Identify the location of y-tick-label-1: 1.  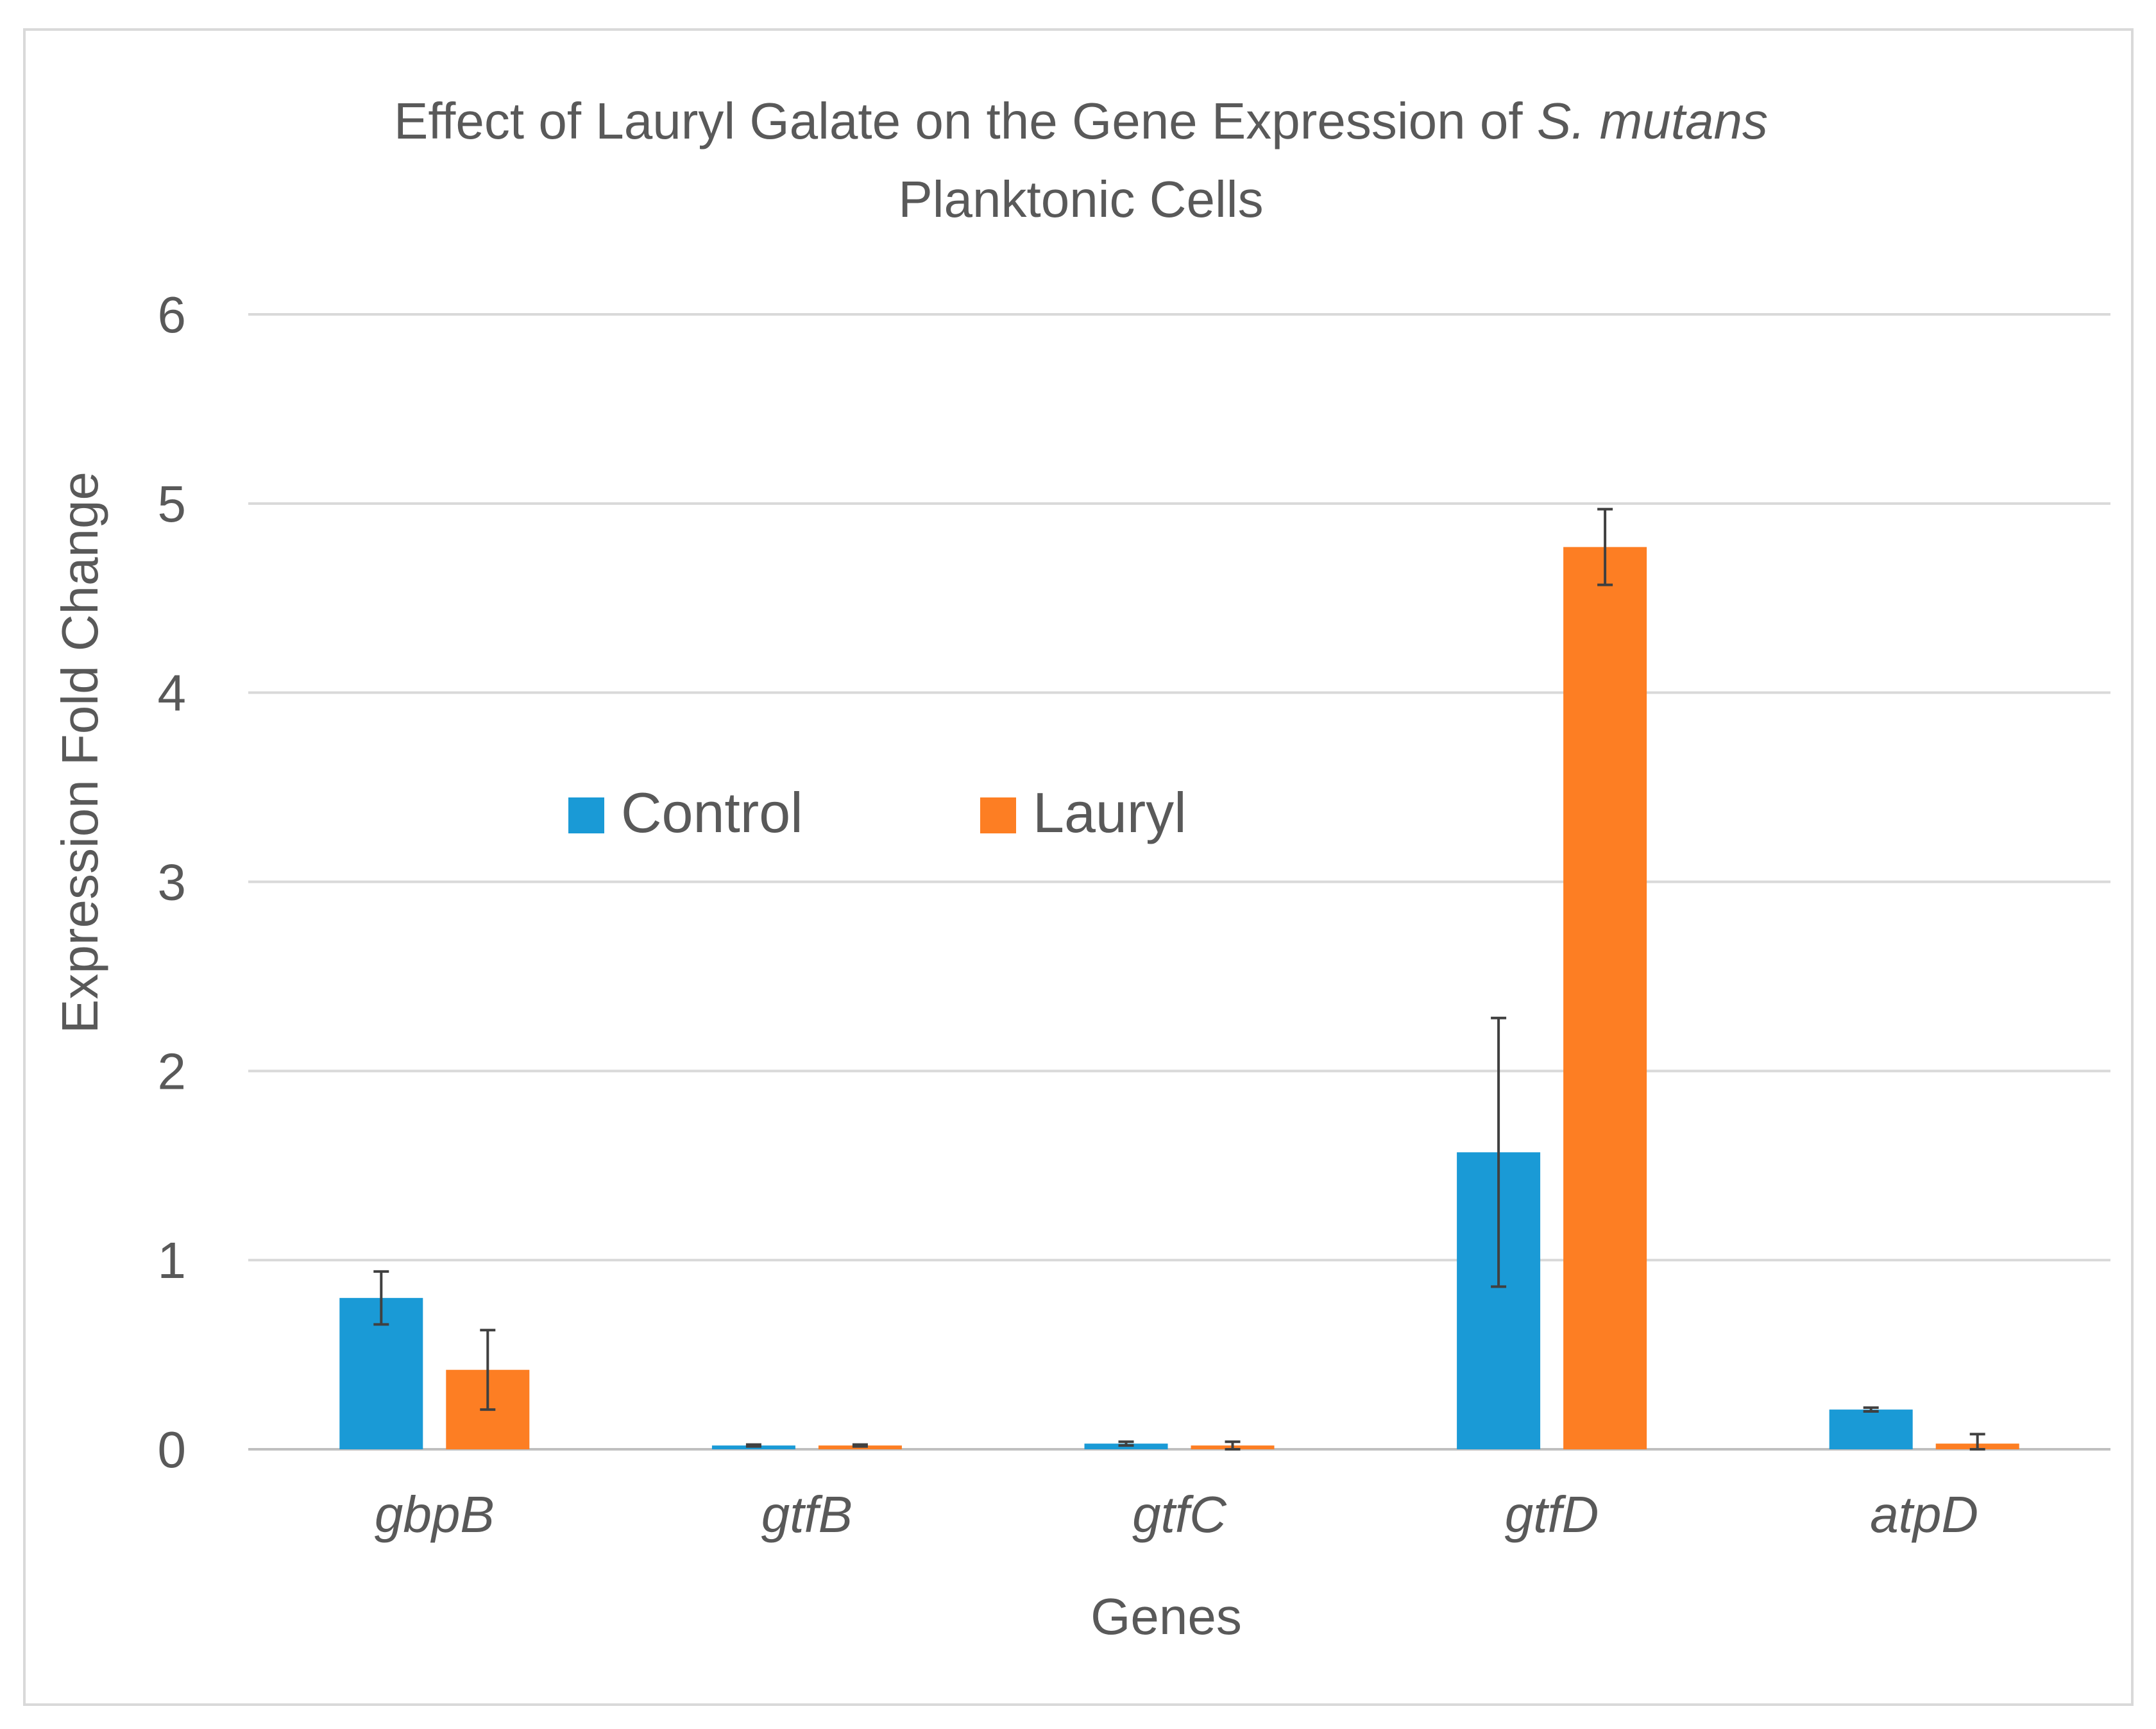
(173, 1260).